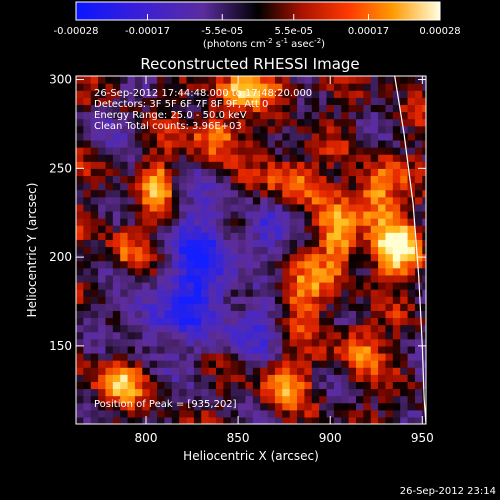 This screenshot has height=500, width=500. Describe the element at coordinates (294, 31) in the screenshot. I see `colorbar-tick-label: 5.5e-05` at that location.